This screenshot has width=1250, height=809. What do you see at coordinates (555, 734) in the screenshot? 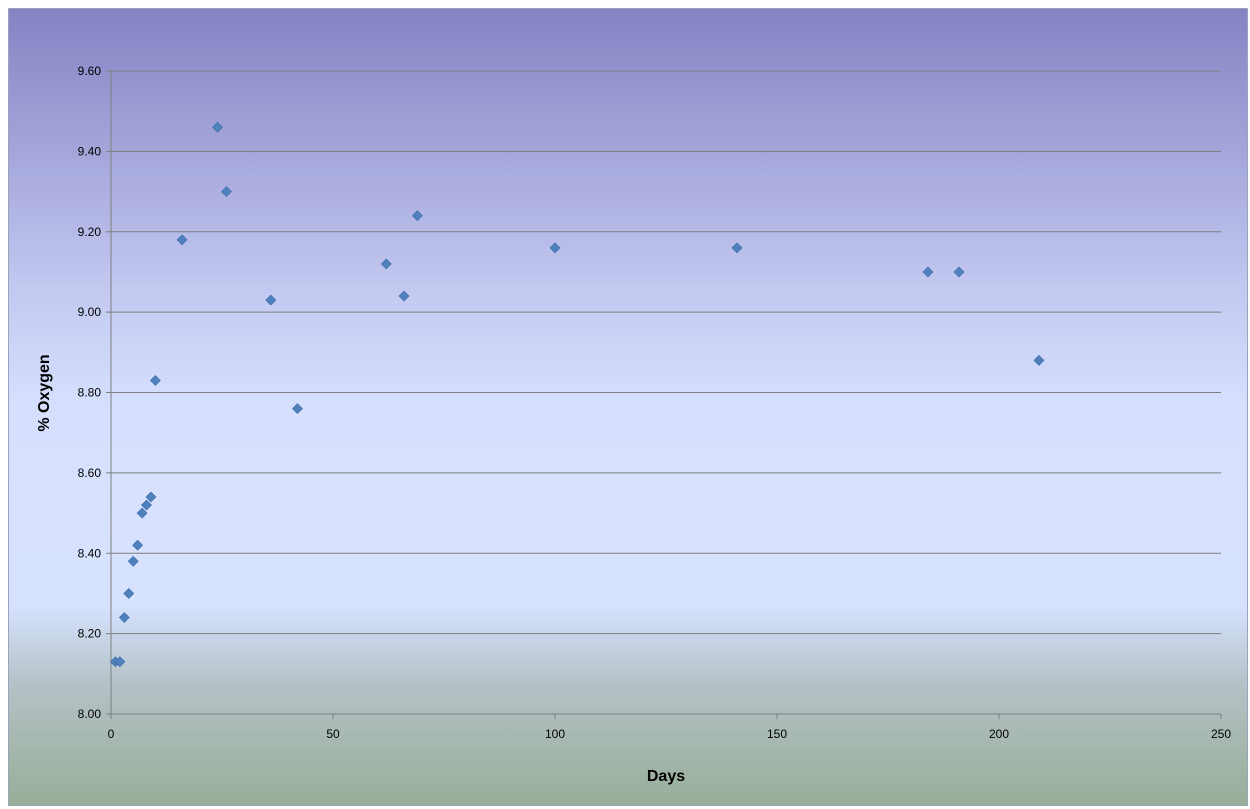
I see `x-tick-label: 100` at bounding box center [555, 734].